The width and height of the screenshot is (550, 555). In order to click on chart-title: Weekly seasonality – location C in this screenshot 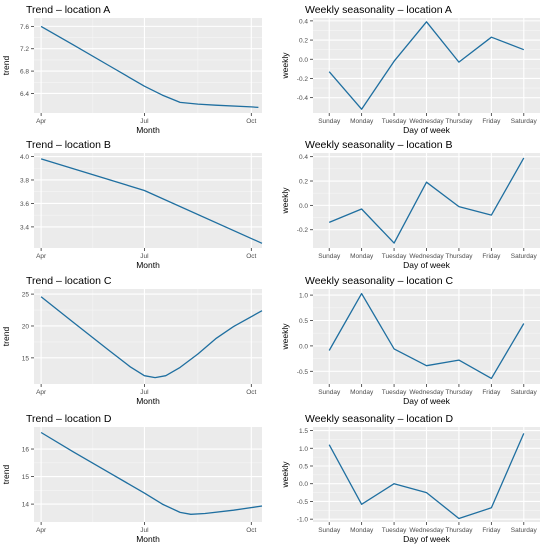, I will do `click(379, 281)`.